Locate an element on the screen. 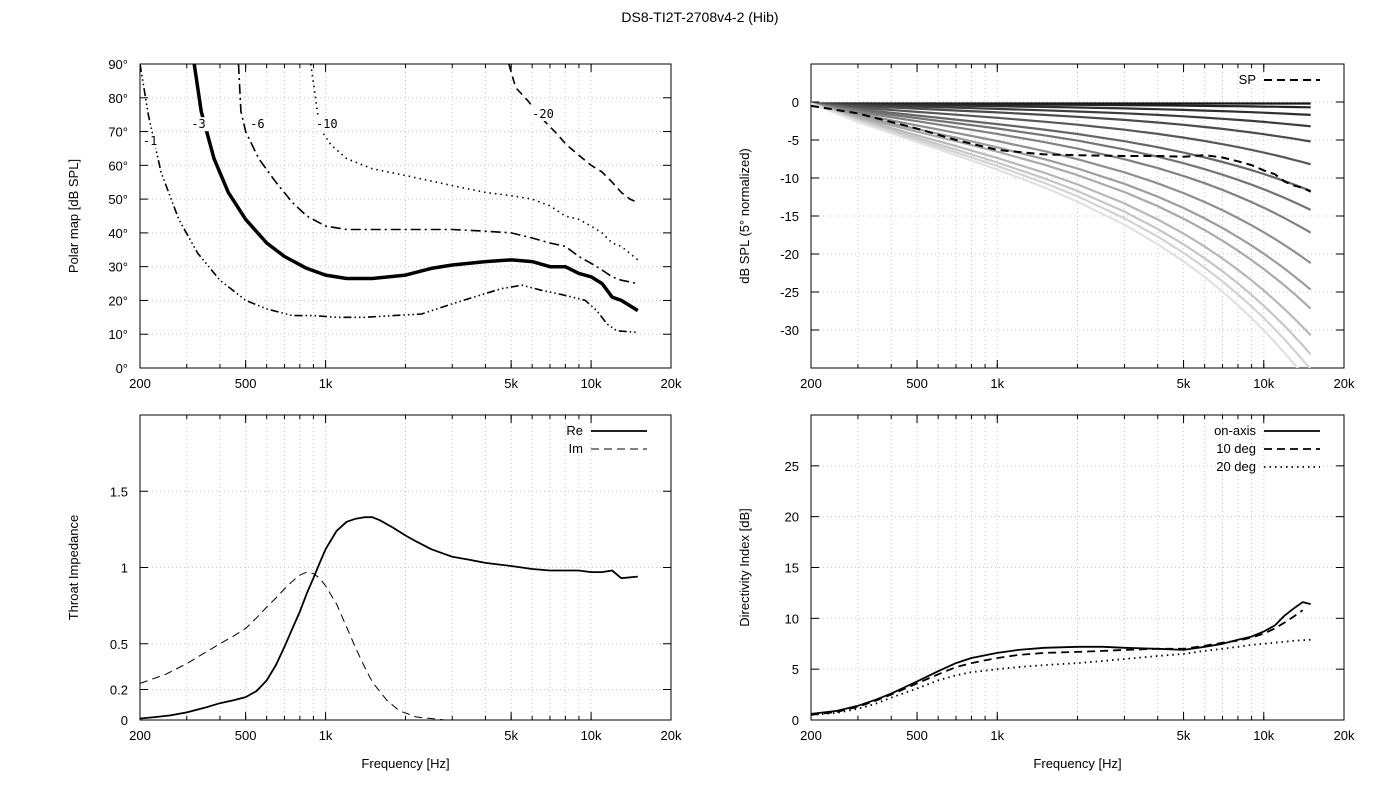  y-tick-label: -5 is located at coordinates (793, 140).